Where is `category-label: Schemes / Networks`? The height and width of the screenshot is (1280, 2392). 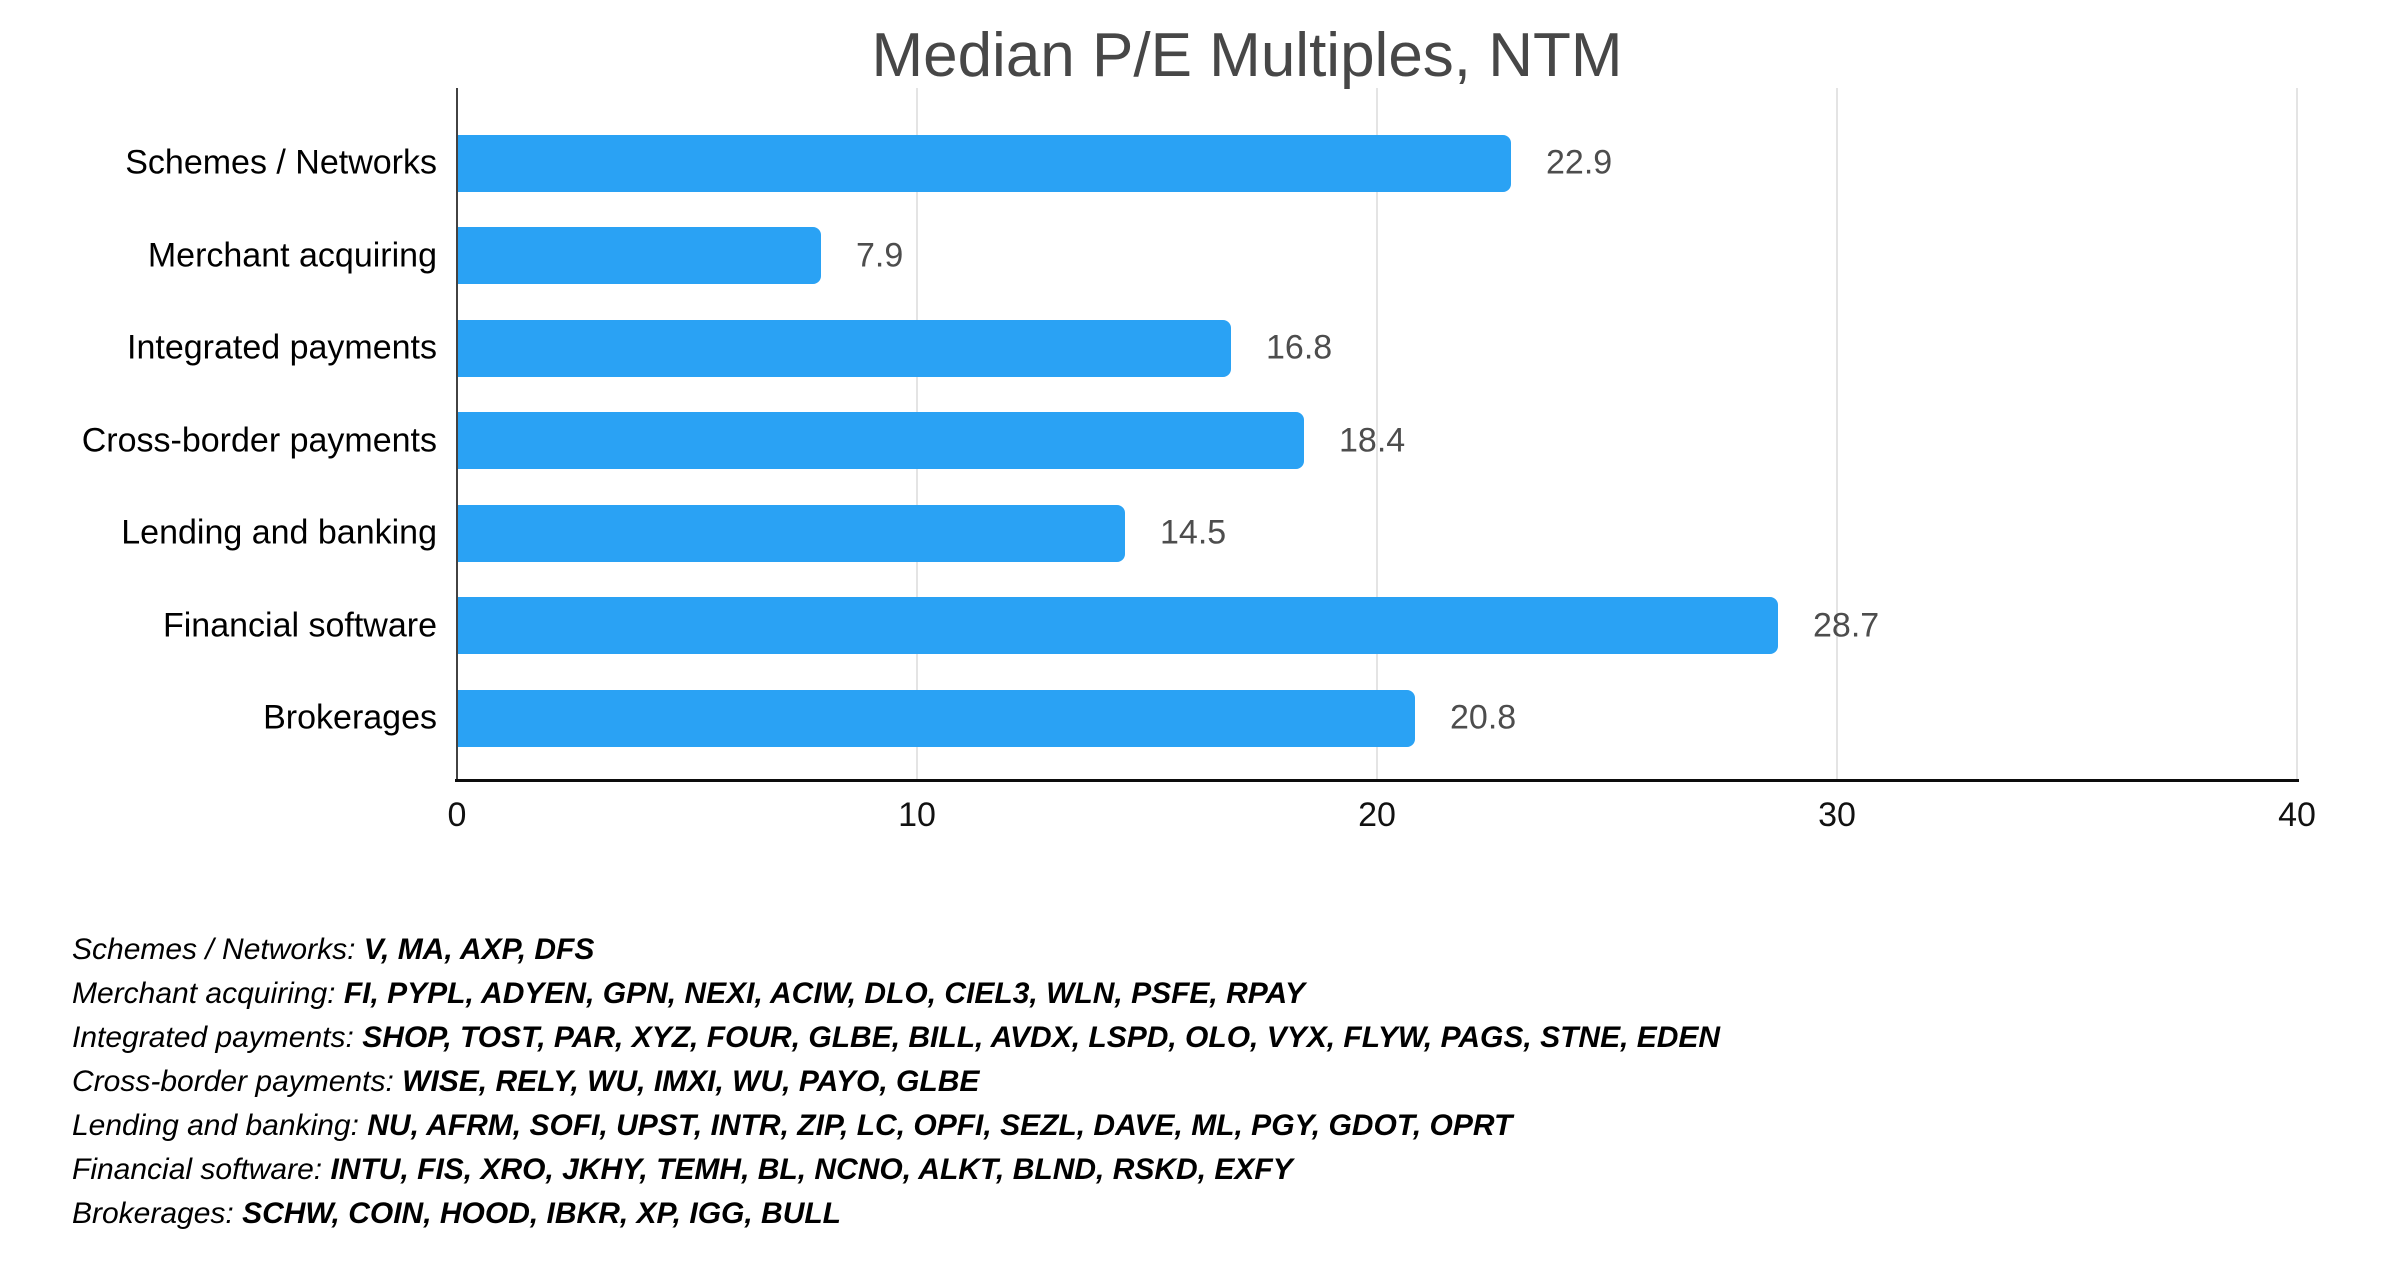
category-label: Schemes / Networks is located at coordinates (281, 162).